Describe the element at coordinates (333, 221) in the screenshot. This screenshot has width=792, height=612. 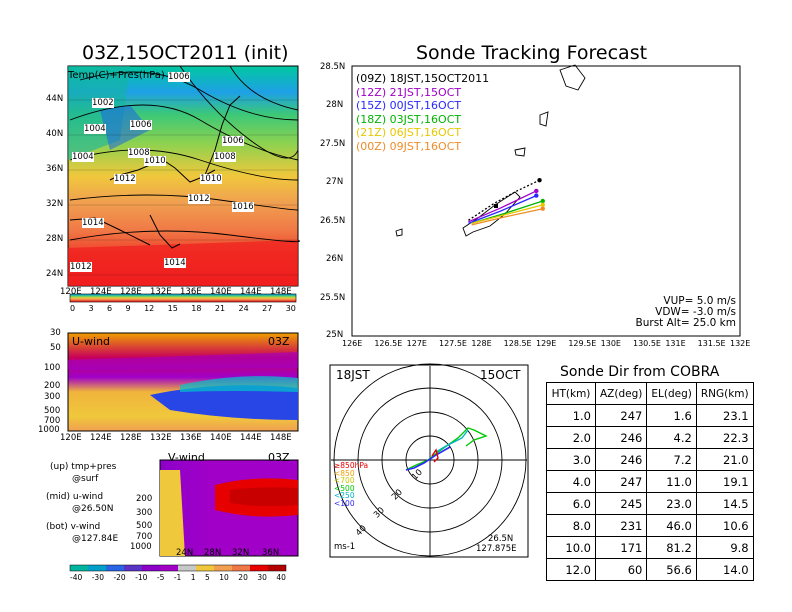
I see `lat-tick: 26.5N` at that location.